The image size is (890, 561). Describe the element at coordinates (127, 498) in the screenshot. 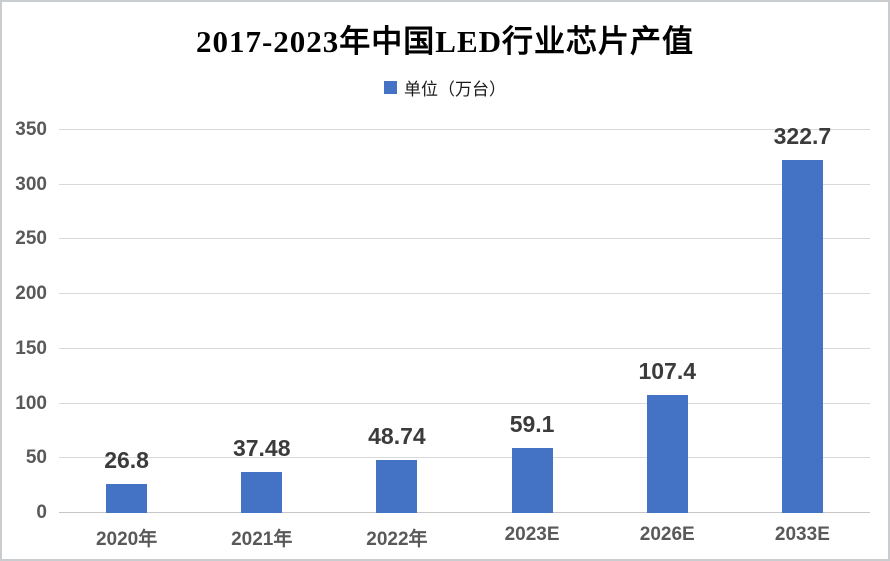

I see `bar-2020年` at that location.